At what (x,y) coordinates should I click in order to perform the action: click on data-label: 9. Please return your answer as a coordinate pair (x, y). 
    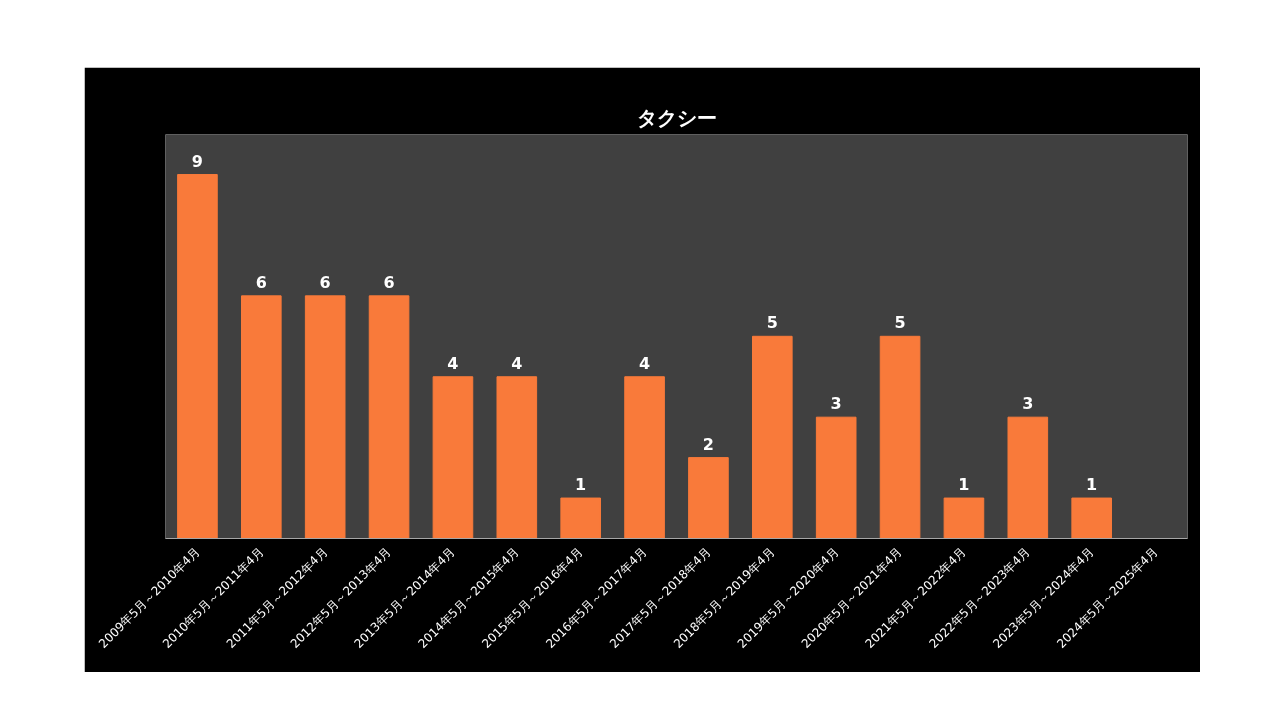
    Looking at the image, I should click on (197, 161).